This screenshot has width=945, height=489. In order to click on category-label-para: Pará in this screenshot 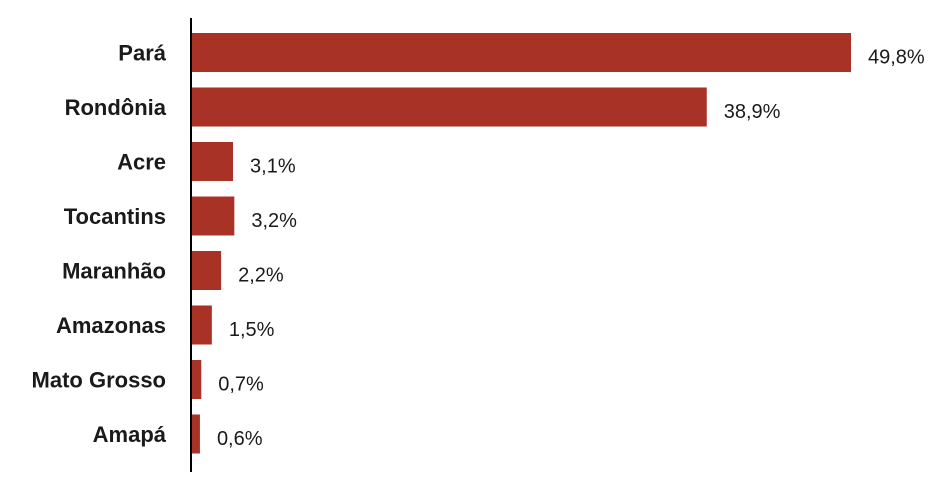, I will do `click(142, 53)`.